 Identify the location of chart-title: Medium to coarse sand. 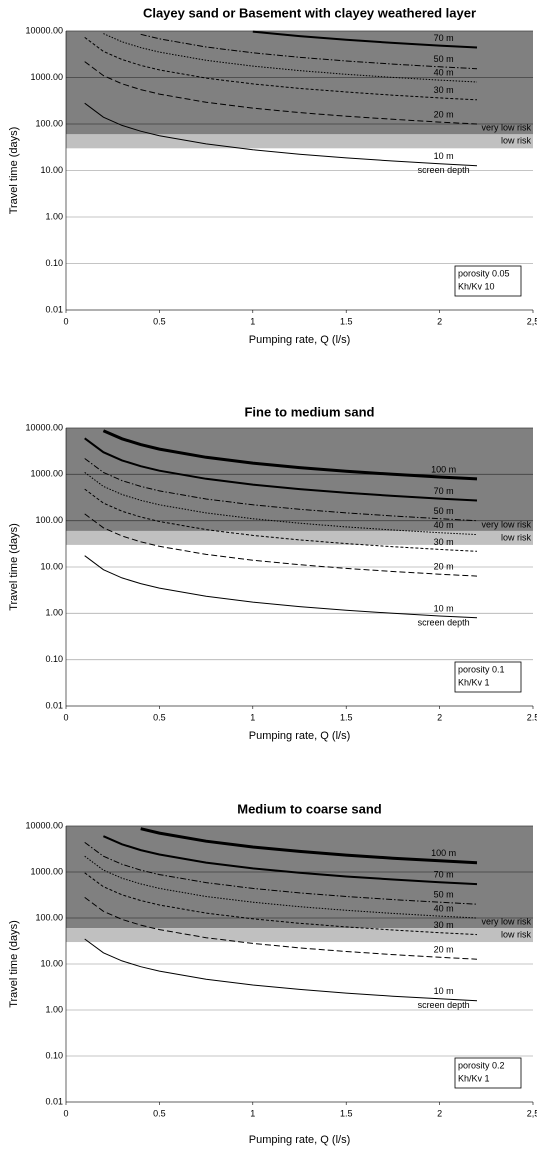
(309, 808).